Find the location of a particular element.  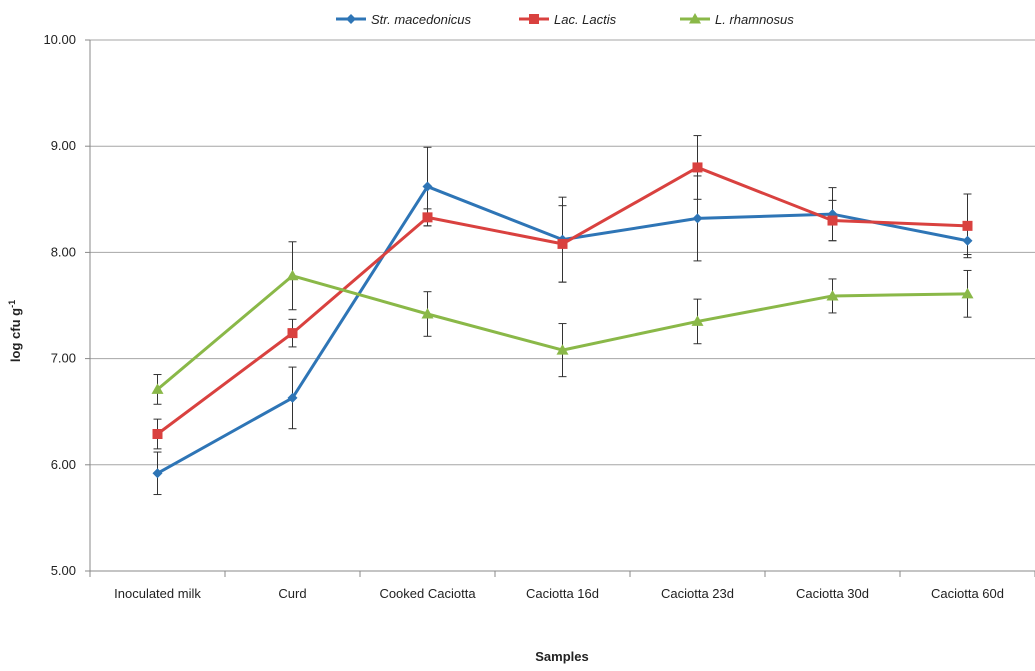

y-tick-label: 5.00 is located at coordinates (63, 570).